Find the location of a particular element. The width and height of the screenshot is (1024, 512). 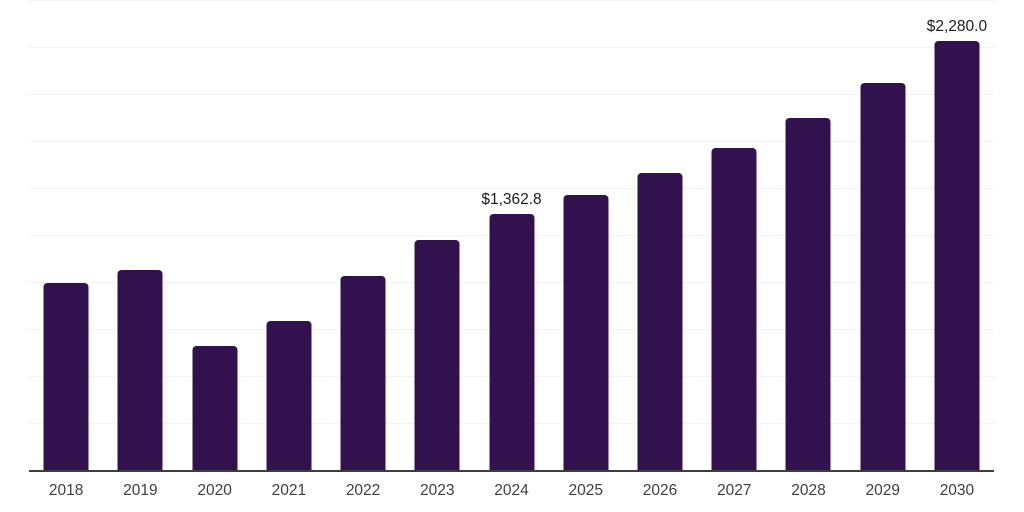

x-tick-label: 2028 is located at coordinates (808, 490).